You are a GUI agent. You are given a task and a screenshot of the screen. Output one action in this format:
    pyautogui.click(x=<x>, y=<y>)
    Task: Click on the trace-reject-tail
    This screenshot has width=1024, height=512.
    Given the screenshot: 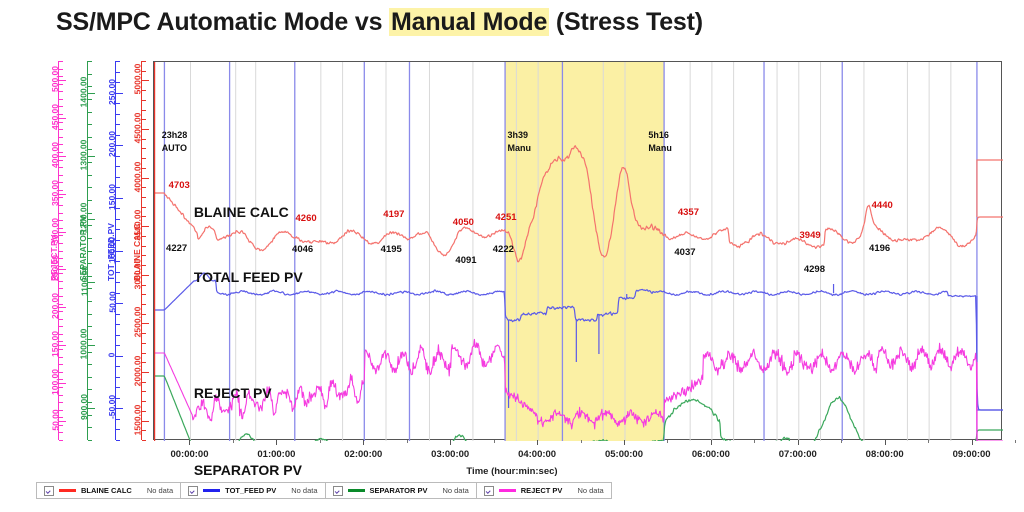 What is the action you would take?
    pyautogui.click(x=977, y=401)
    